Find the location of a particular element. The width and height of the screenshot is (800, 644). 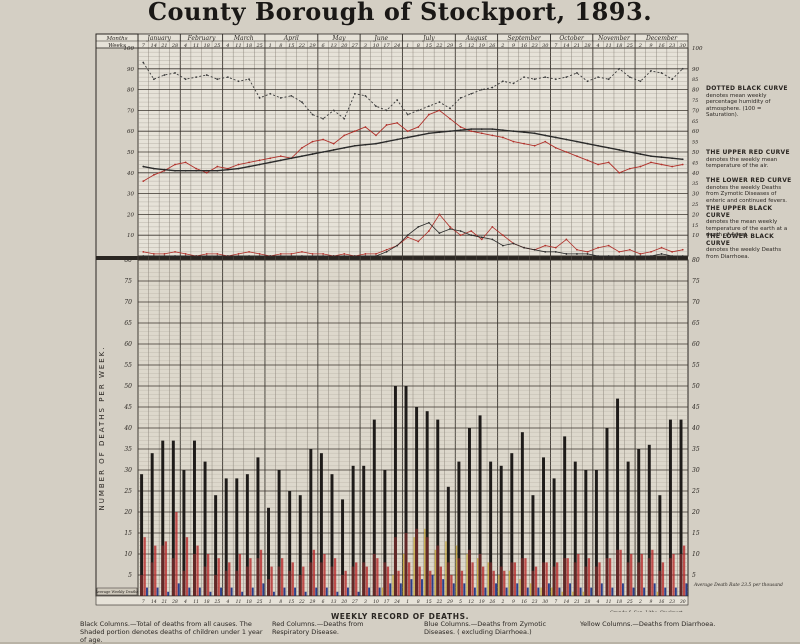

lower-right-tick-label: 30 is located at coordinates (696, 470).